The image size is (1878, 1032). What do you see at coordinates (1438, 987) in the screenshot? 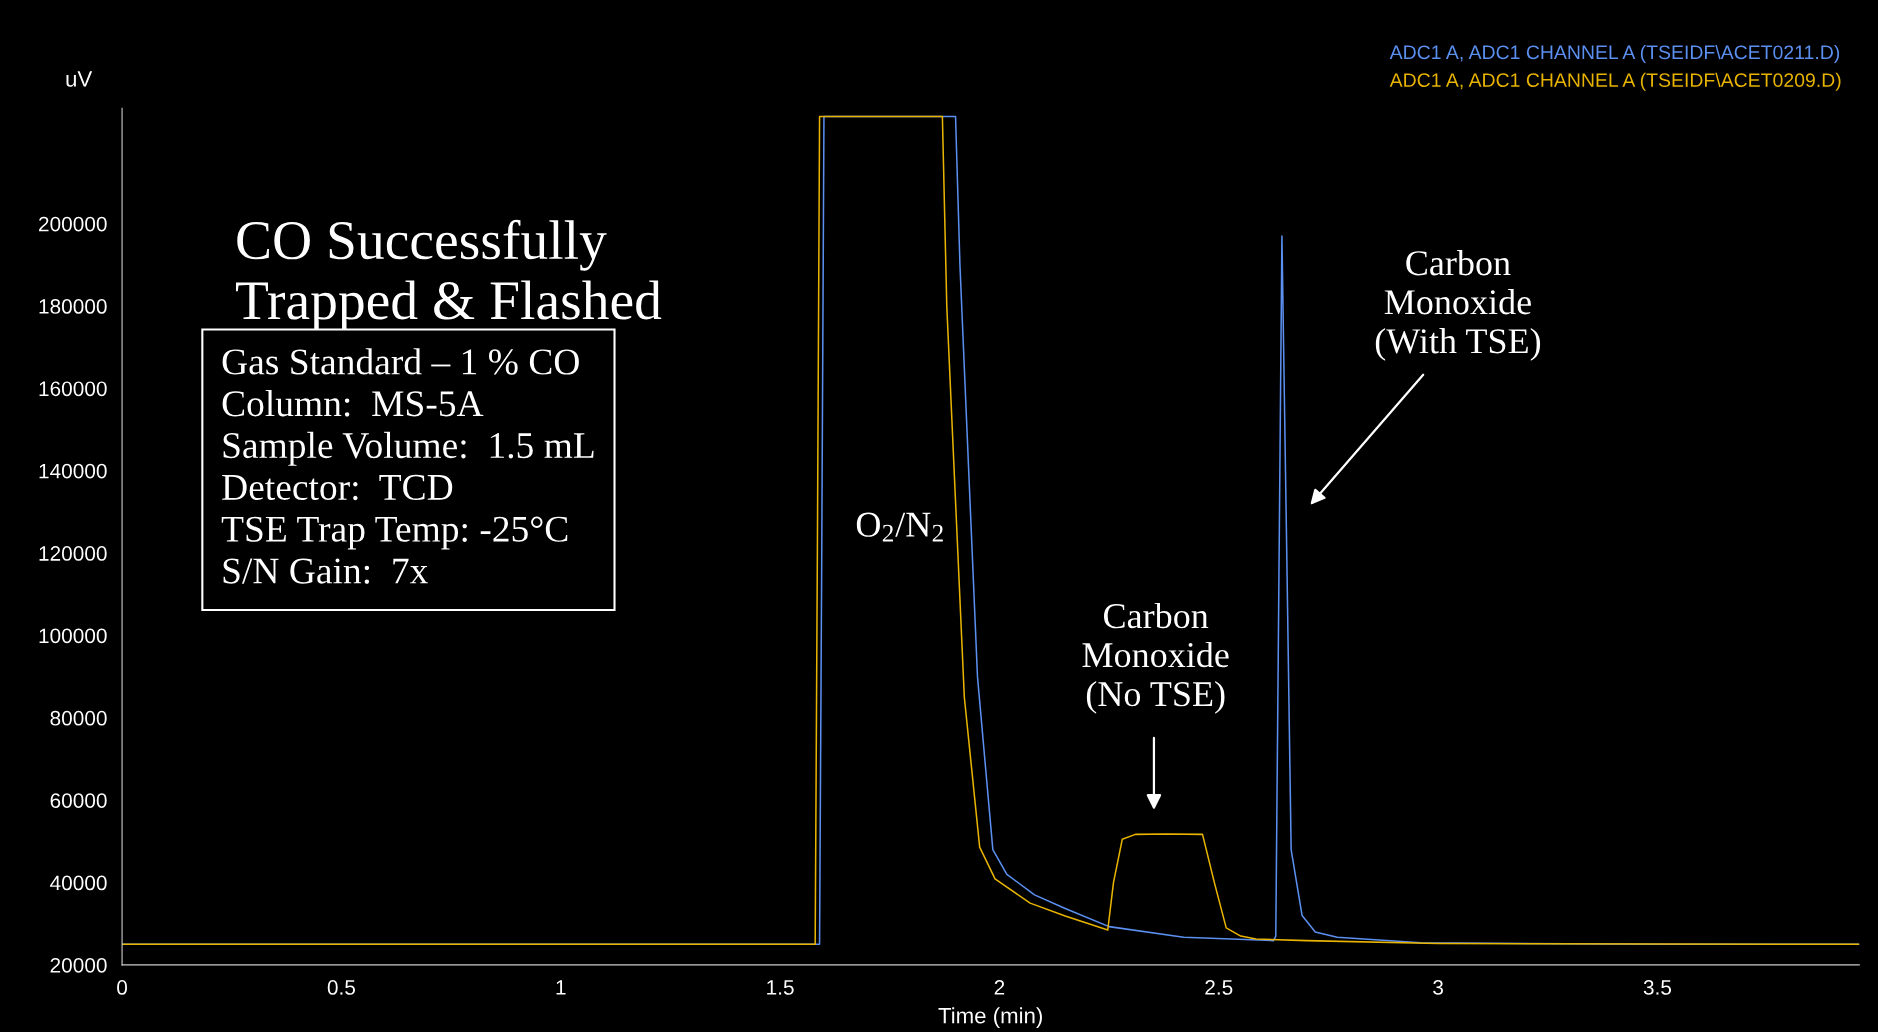
I see `x-tick-label: 3` at bounding box center [1438, 987].